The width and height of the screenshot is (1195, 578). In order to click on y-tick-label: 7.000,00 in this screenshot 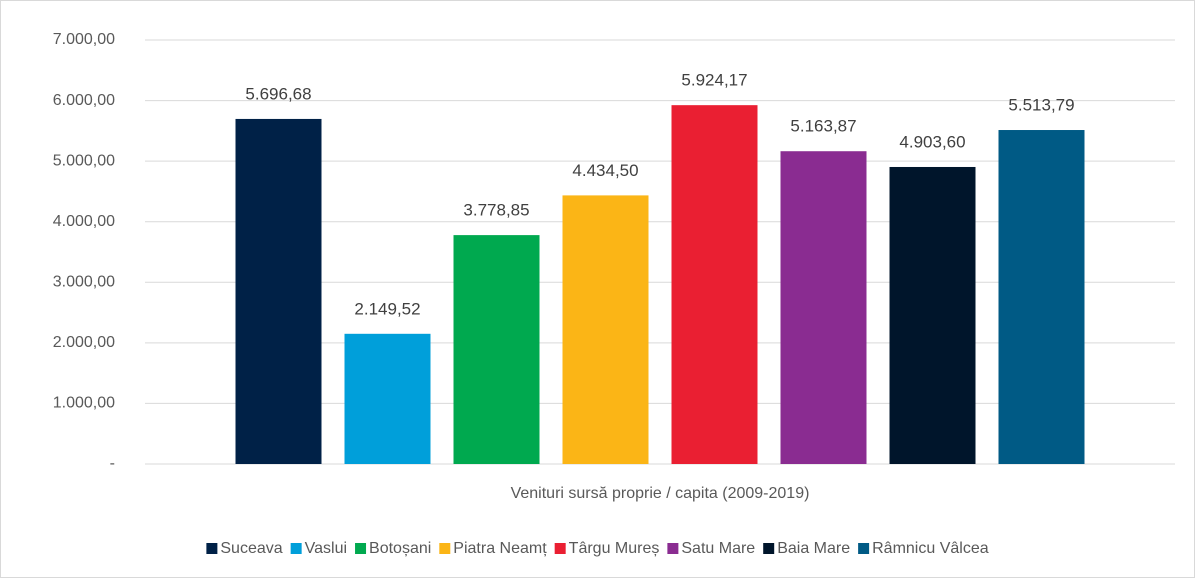, I will do `click(84, 39)`.